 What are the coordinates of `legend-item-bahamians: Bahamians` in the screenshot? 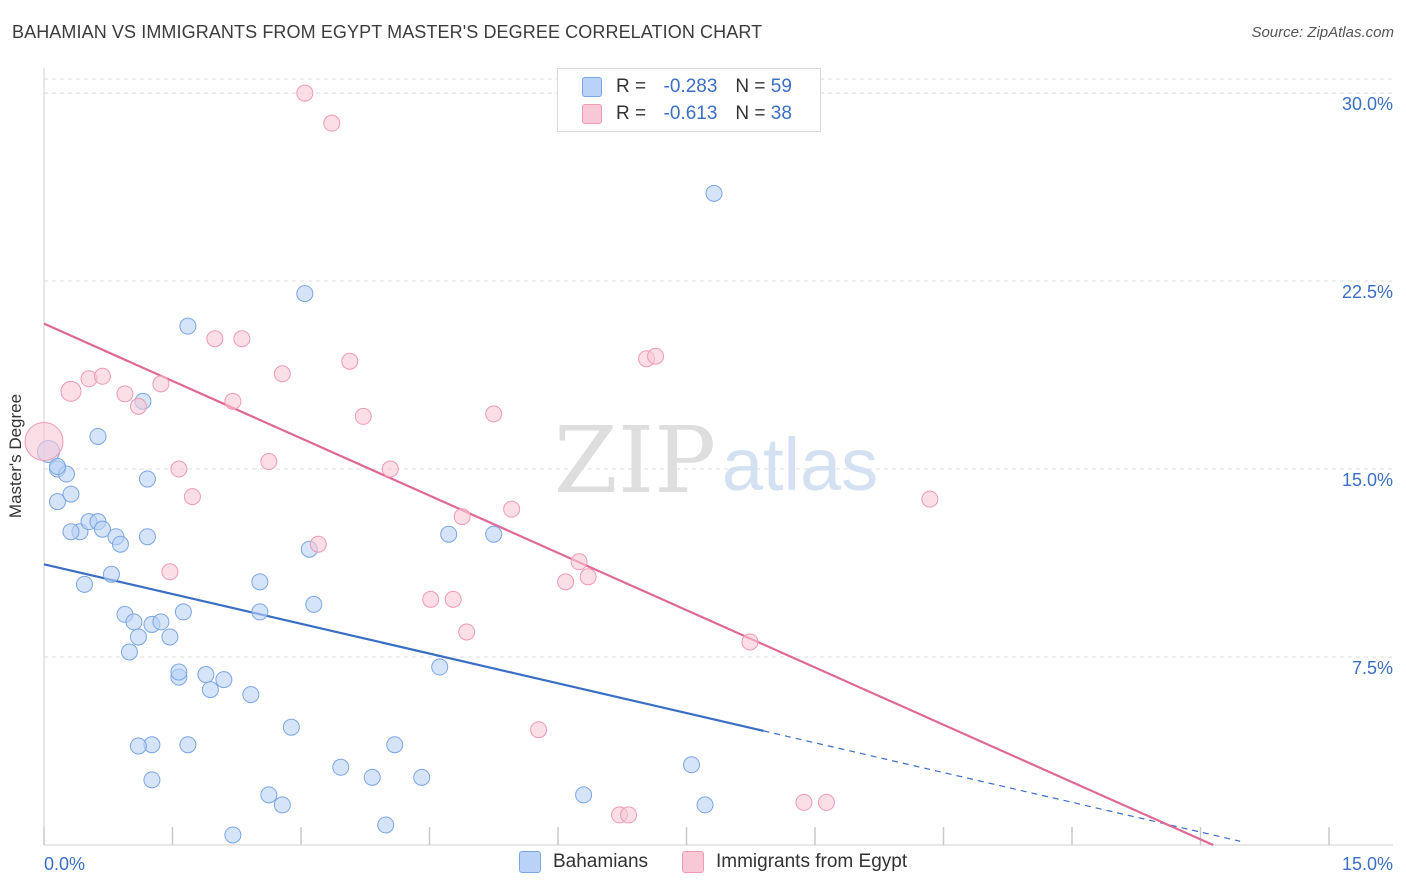 It's located at (583, 862).